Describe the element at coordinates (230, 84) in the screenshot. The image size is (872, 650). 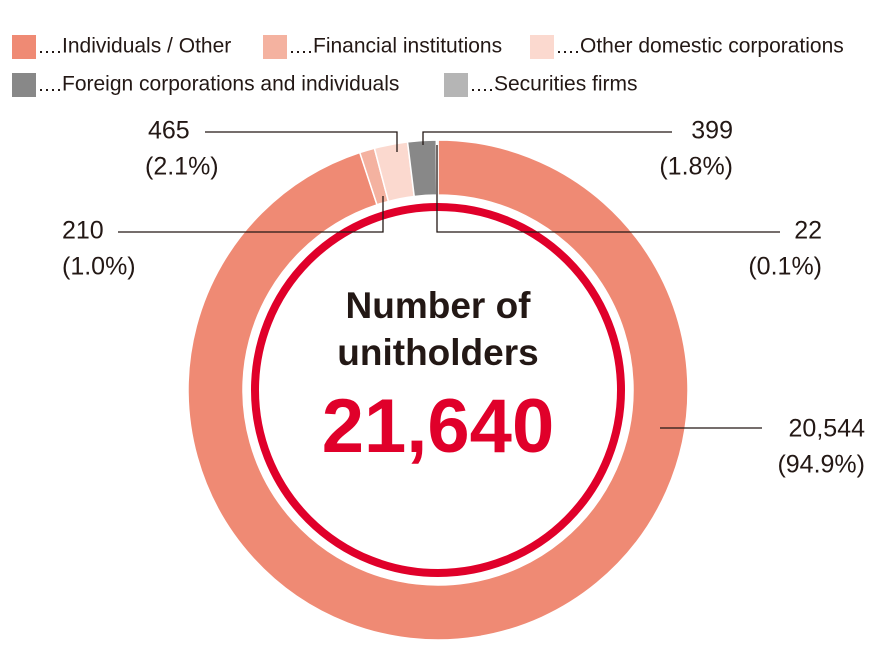
I see `legend-label: Foreign corporations and individuals` at that location.